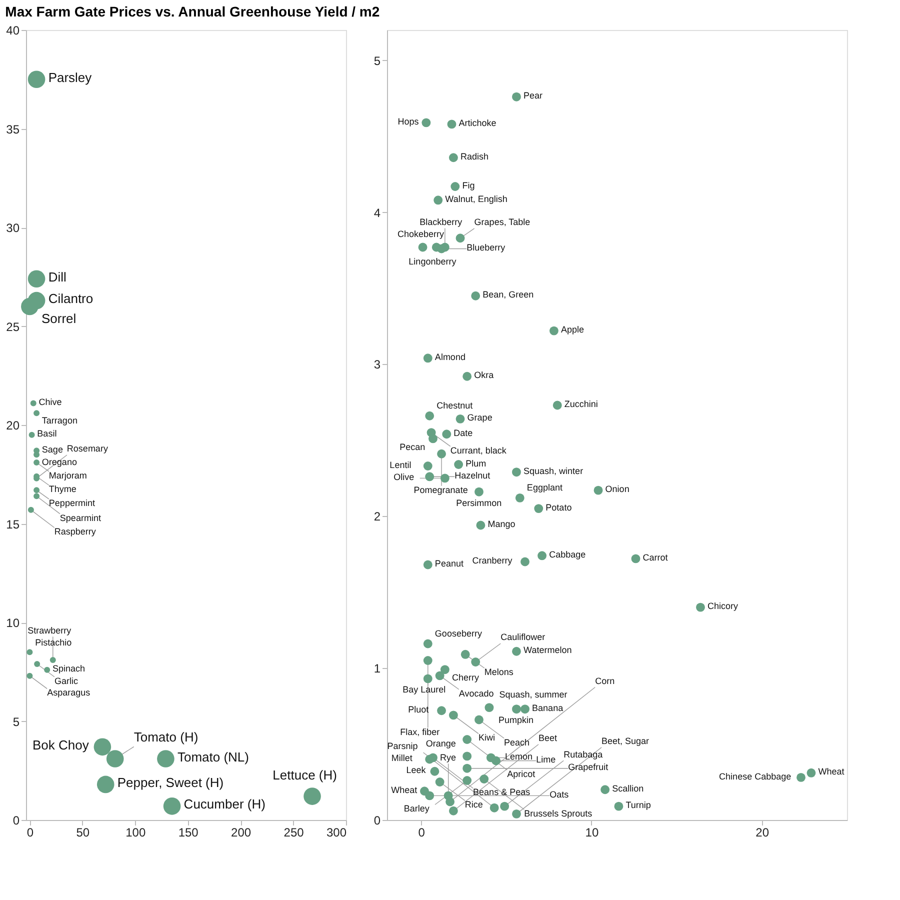 This screenshot has width=900, height=900. Describe the element at coordinates (83, 833) in the screenshot. I see `x-tick-label: 50` at that location.